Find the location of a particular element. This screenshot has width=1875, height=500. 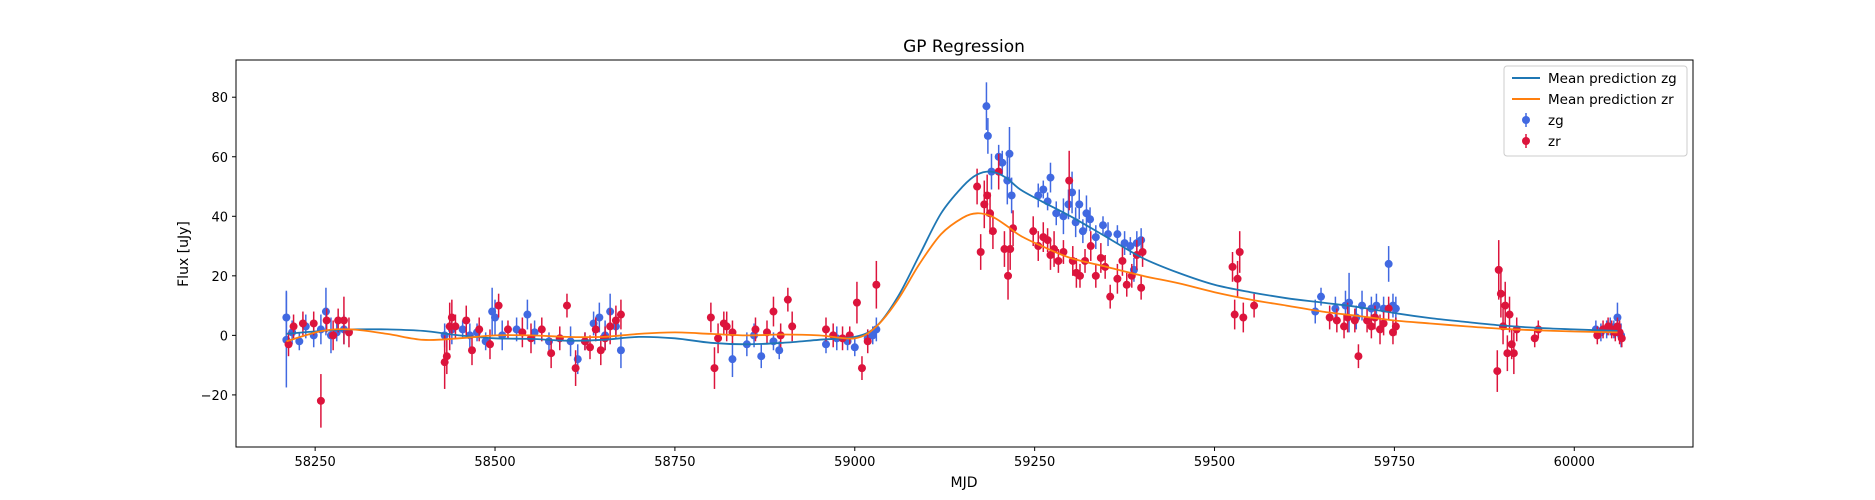

y-tick-label: 0 is located at coordinates (224, 336).